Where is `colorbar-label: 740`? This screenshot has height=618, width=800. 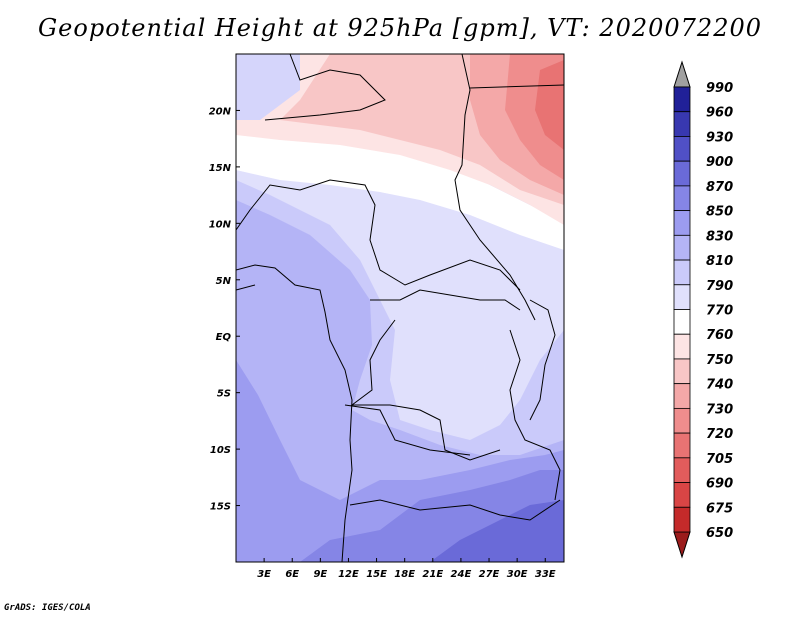 colorbar-label: 740 is located at coordinates (719, 385).